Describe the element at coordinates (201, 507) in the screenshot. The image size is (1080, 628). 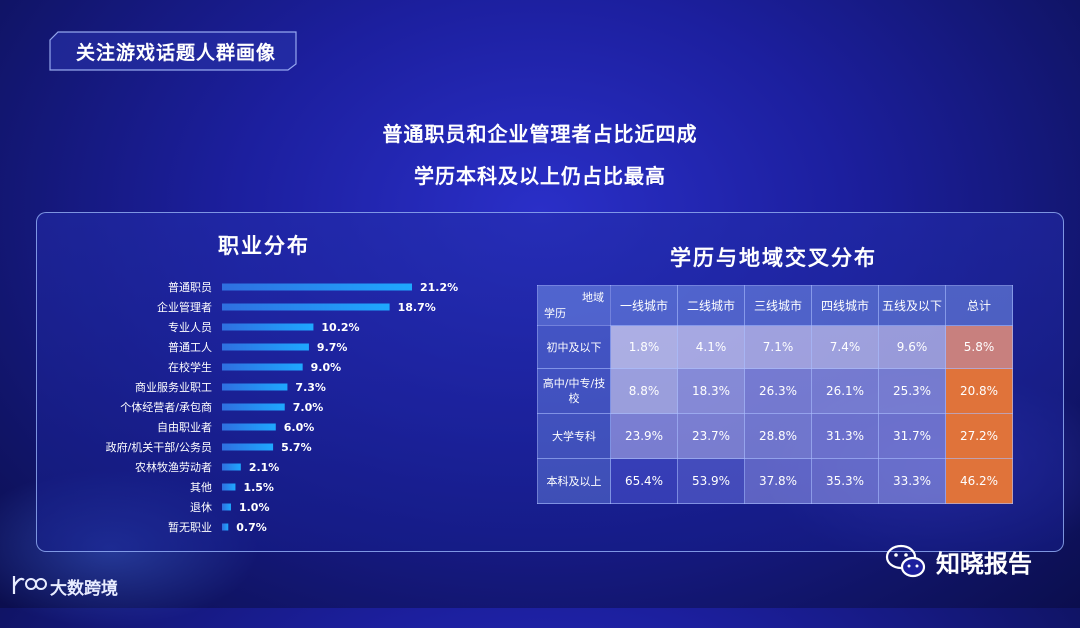
I see `bar-category-label: 退休` at that location.